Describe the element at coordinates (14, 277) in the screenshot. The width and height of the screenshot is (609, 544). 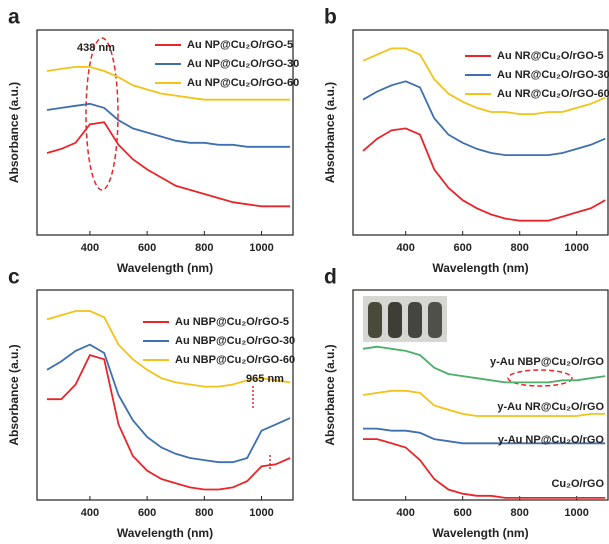
I see `panel-letter: c` at that location.